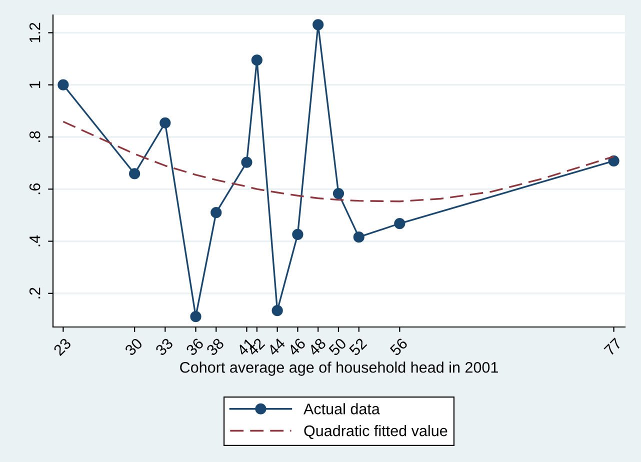 The image size is (641, 462). Describe the element at coordinates (376, 432) in the screenshot. I see `legend-label: Quadratic fitted value` at that location.